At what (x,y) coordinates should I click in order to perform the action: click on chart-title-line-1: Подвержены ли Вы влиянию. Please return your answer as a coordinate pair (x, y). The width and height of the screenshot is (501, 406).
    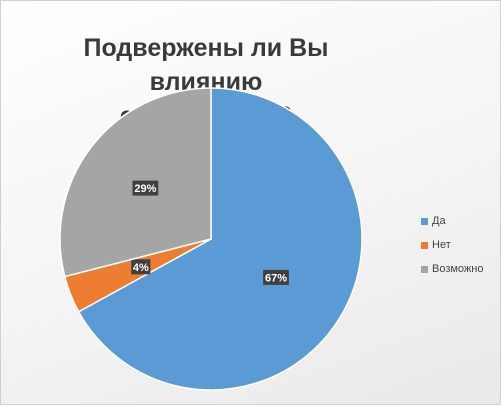
    Looking at the image, I should click on (206, 65).